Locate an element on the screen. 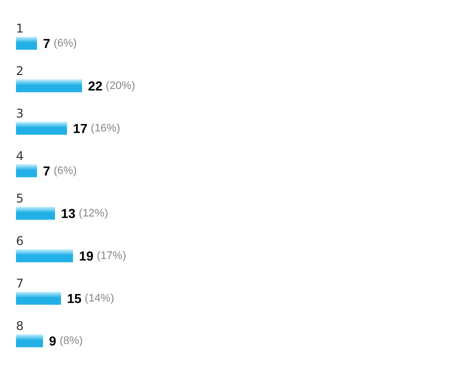 The image size is (450, 376). data-label: 15 (14%) is located at coordinates (90, 298).